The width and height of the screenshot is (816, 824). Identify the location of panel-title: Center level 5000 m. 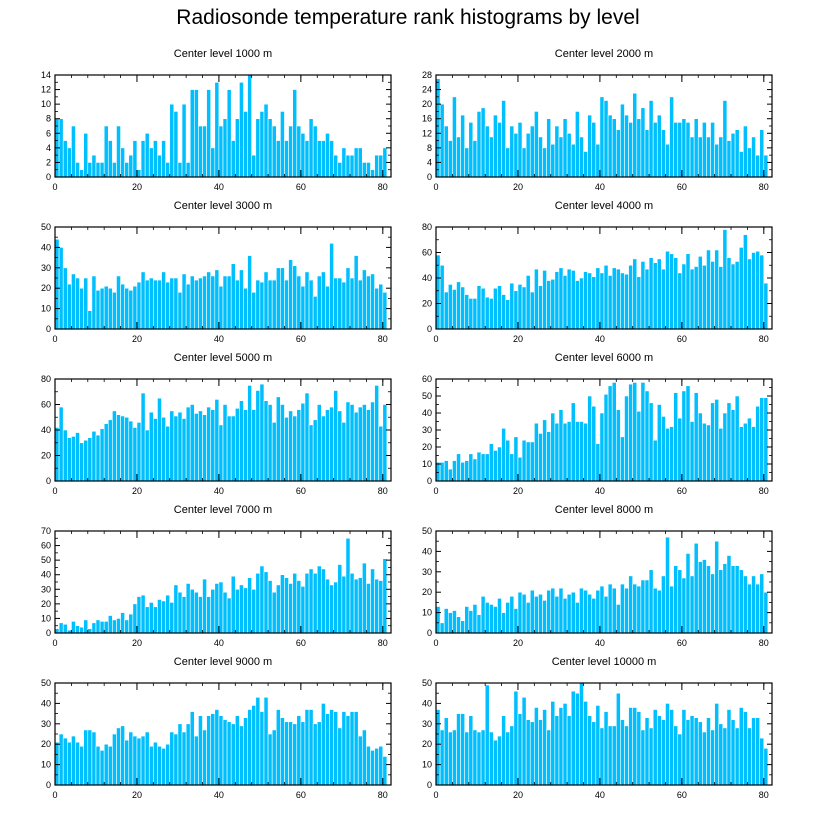
(223, 358).